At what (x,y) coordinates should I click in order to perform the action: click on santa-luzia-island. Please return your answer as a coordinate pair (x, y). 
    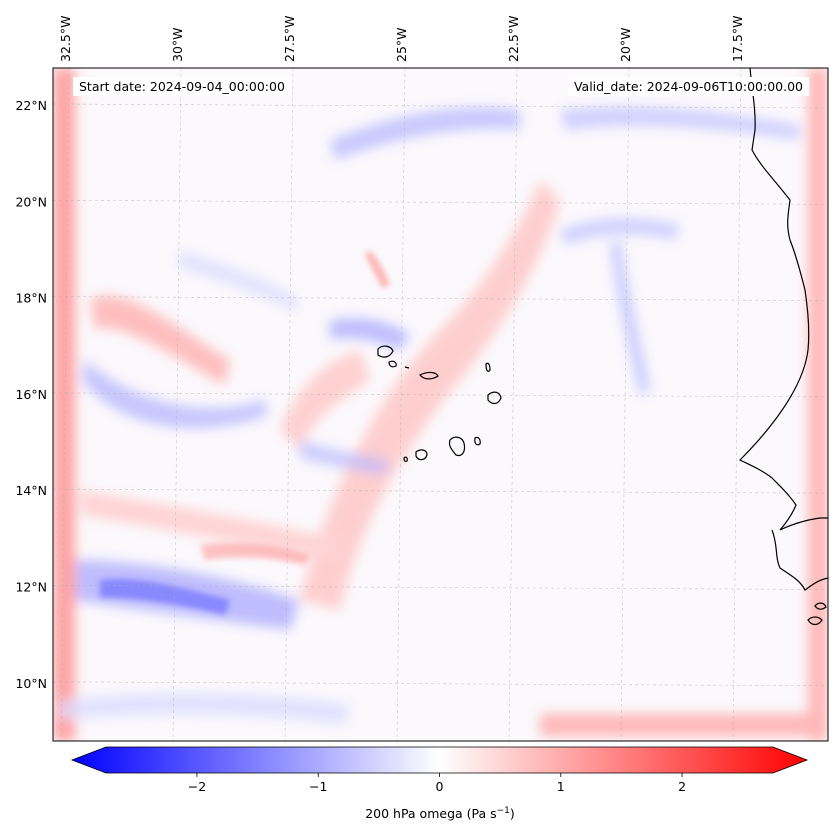
    Looking at the image, I should click on (407, 367).